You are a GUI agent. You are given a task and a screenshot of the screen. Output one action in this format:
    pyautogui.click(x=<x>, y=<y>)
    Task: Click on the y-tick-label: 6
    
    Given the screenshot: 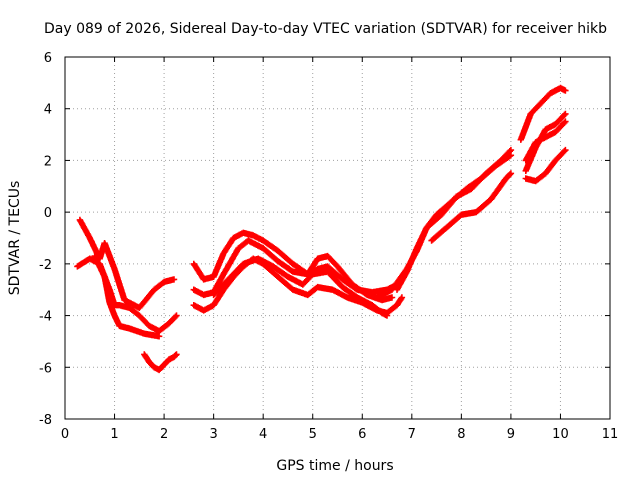 What is the action you would take?
    pyautogui.click(x=48, y=58)
    